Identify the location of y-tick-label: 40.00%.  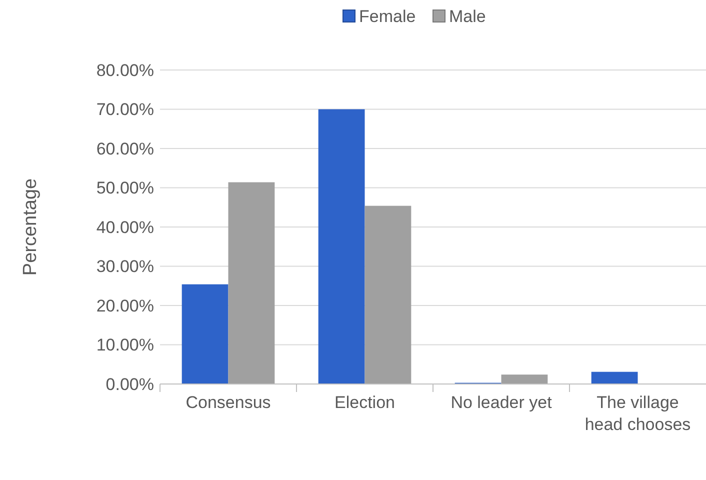
(125, 227).